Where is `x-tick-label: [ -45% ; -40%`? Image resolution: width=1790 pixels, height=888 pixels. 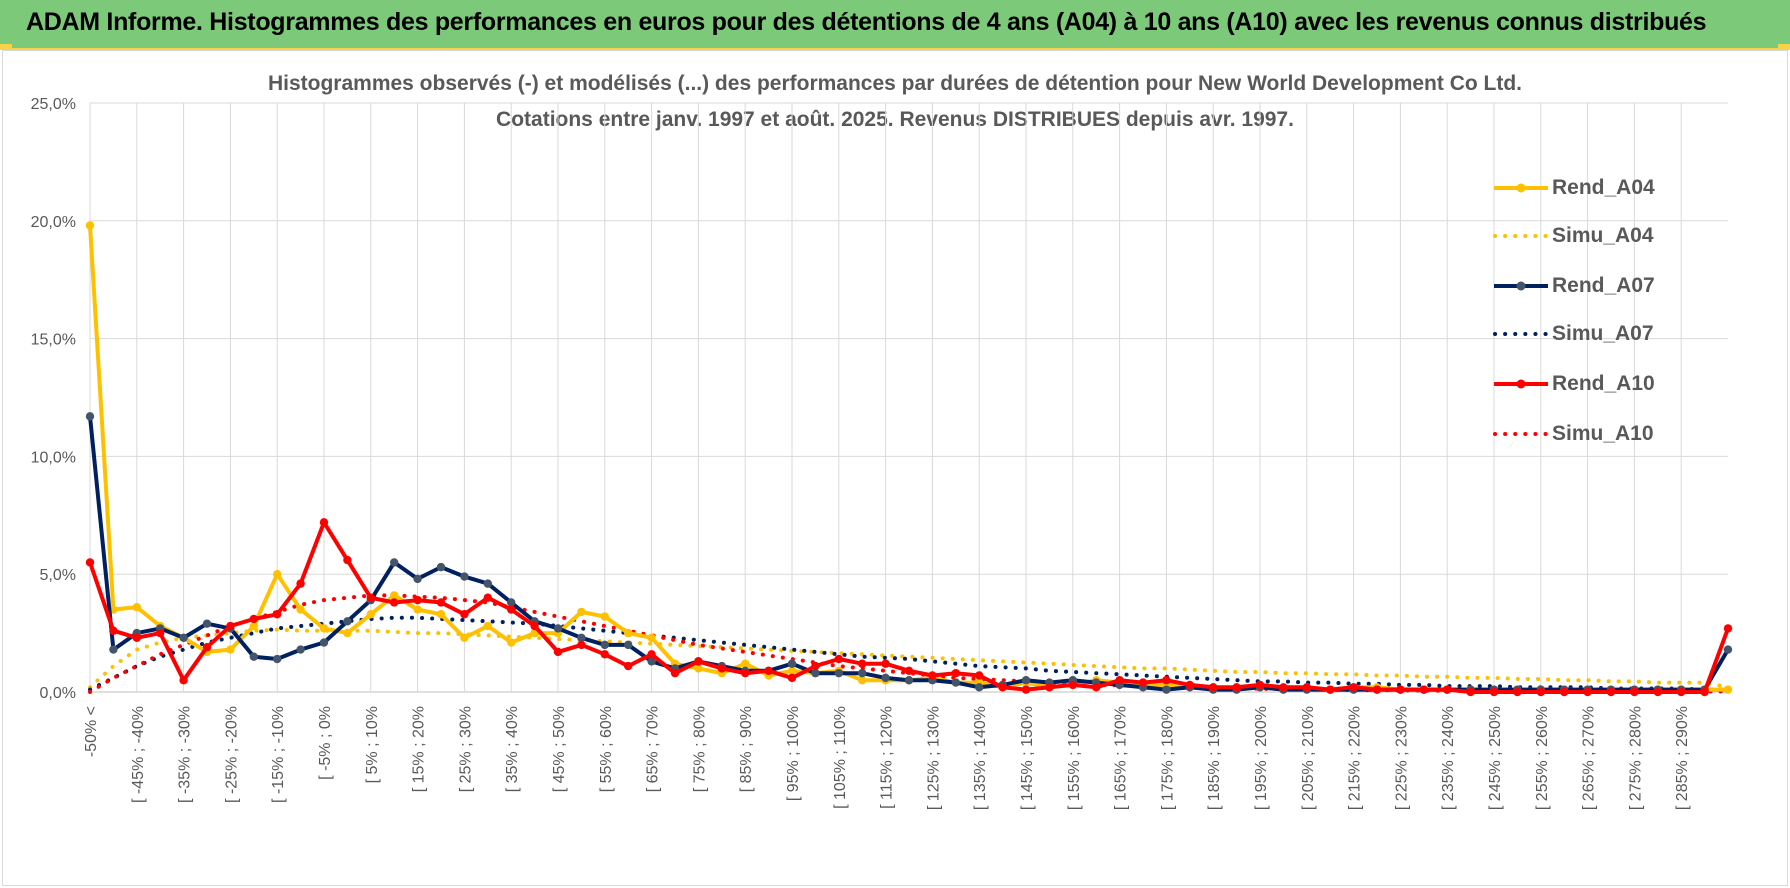
x-tick-label: [ -45% ; -40% is located at coordinates (138, 754).